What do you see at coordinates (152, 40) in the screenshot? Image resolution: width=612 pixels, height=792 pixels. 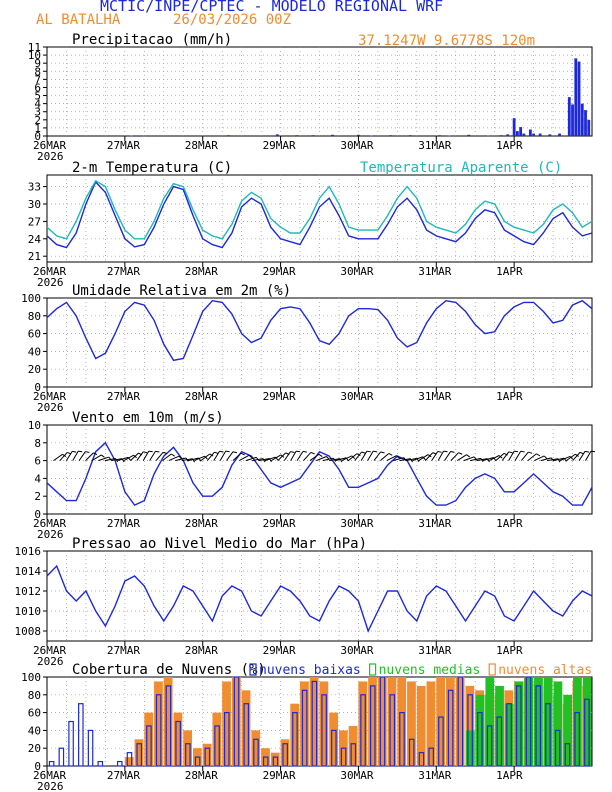 I see `panel-title: Precipitacao (mm/h)` at bounding box center [152, 40].